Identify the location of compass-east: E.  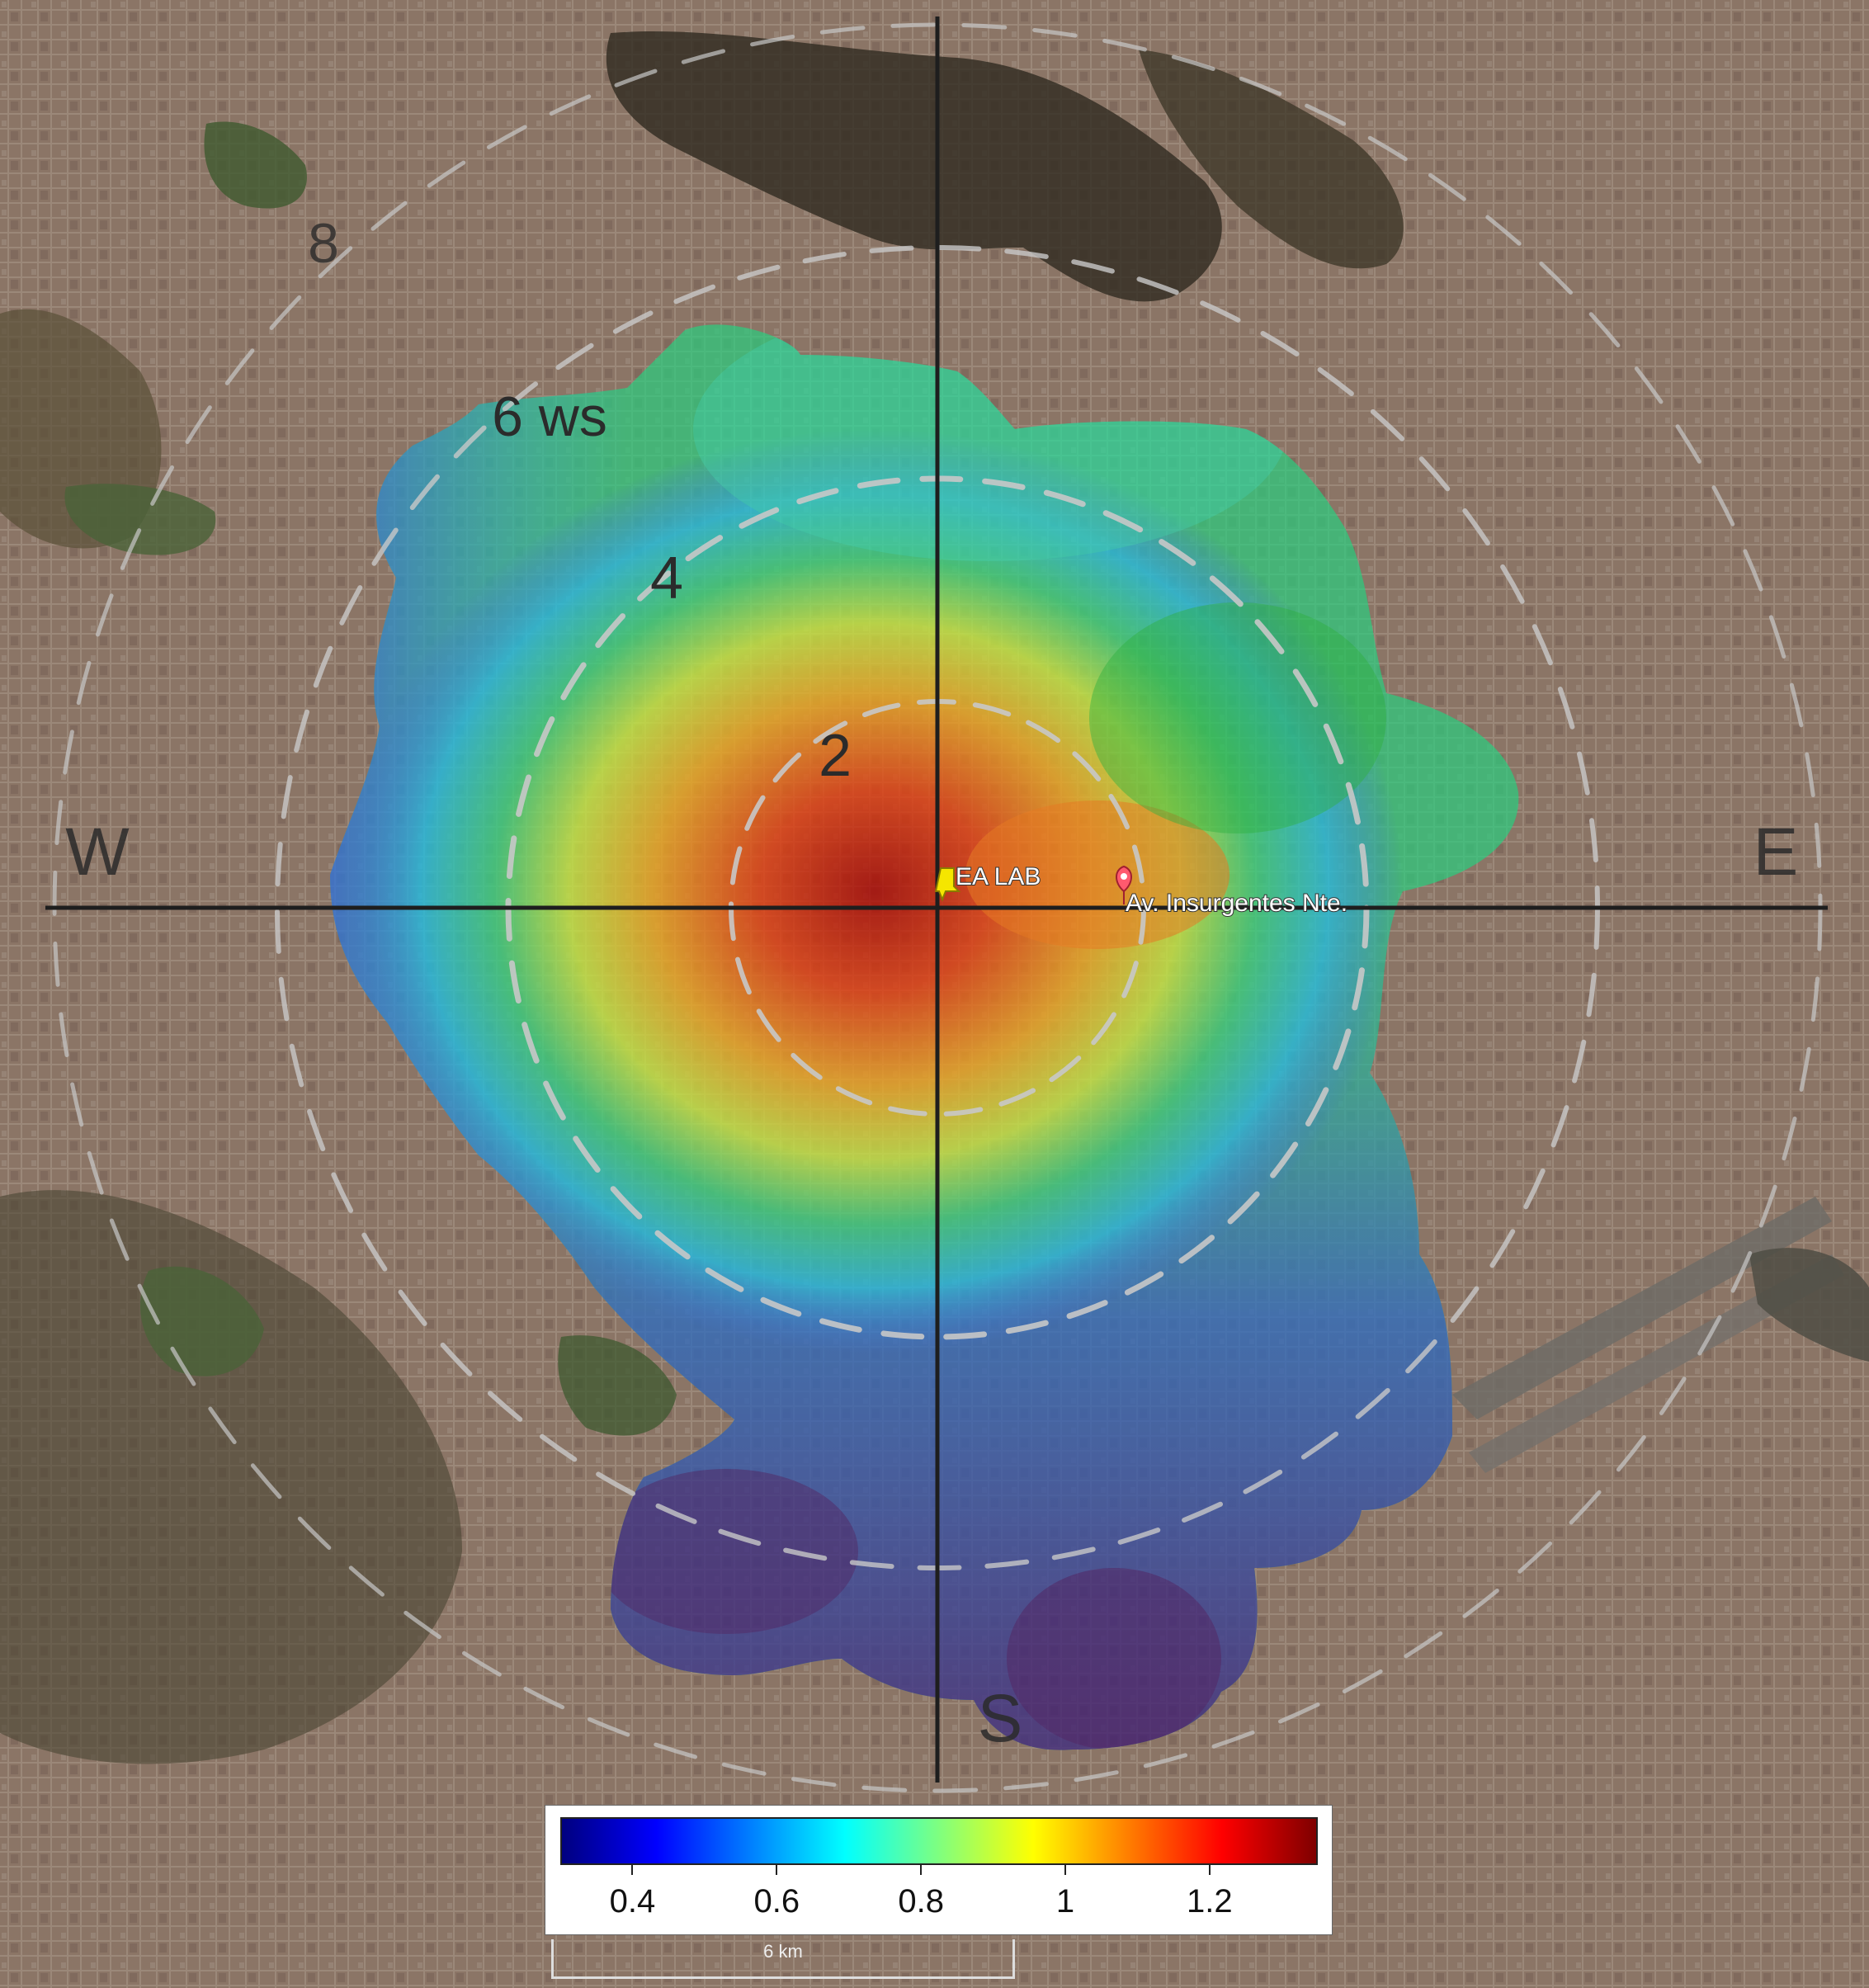
(1776, 852).